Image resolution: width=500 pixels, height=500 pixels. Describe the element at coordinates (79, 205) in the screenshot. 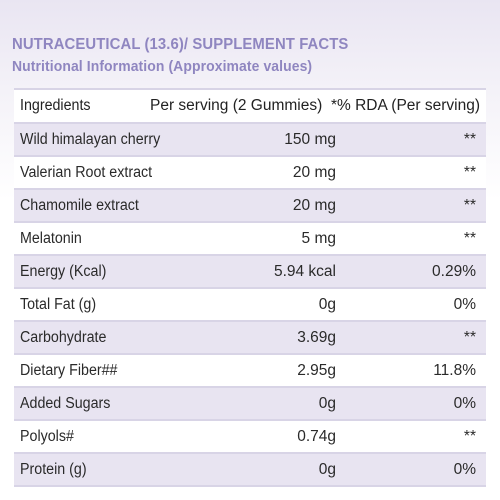

I see `ingredient-cell: Chamomile extract` at that location.